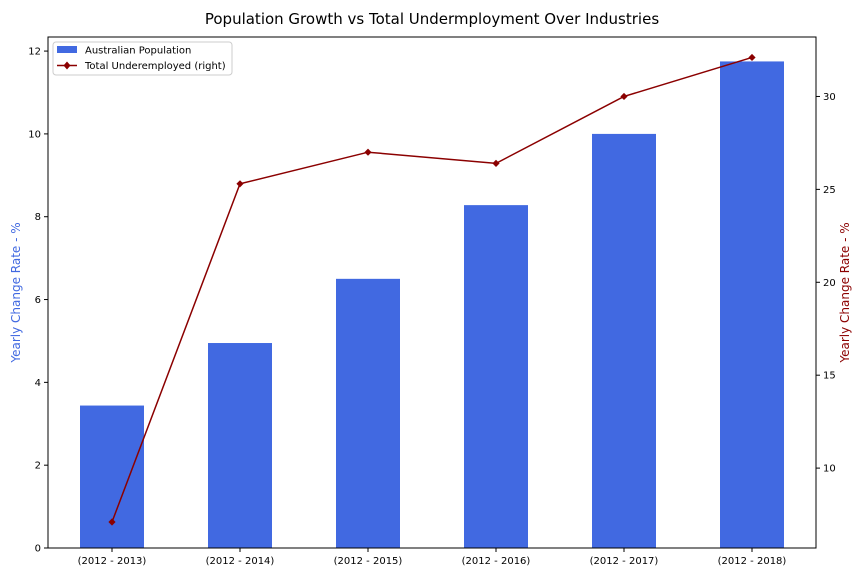 This screenshot has height=576, width=864. I want to click on x-tick-label: (2012 - 2017), so click(624, 561).